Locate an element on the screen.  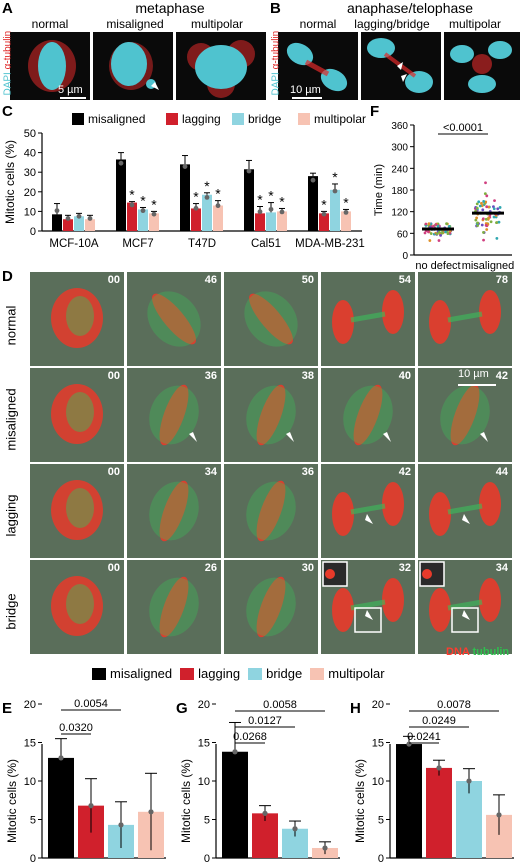
chart-f-xtick-label: misaligned is located at coordinates (488, 266).